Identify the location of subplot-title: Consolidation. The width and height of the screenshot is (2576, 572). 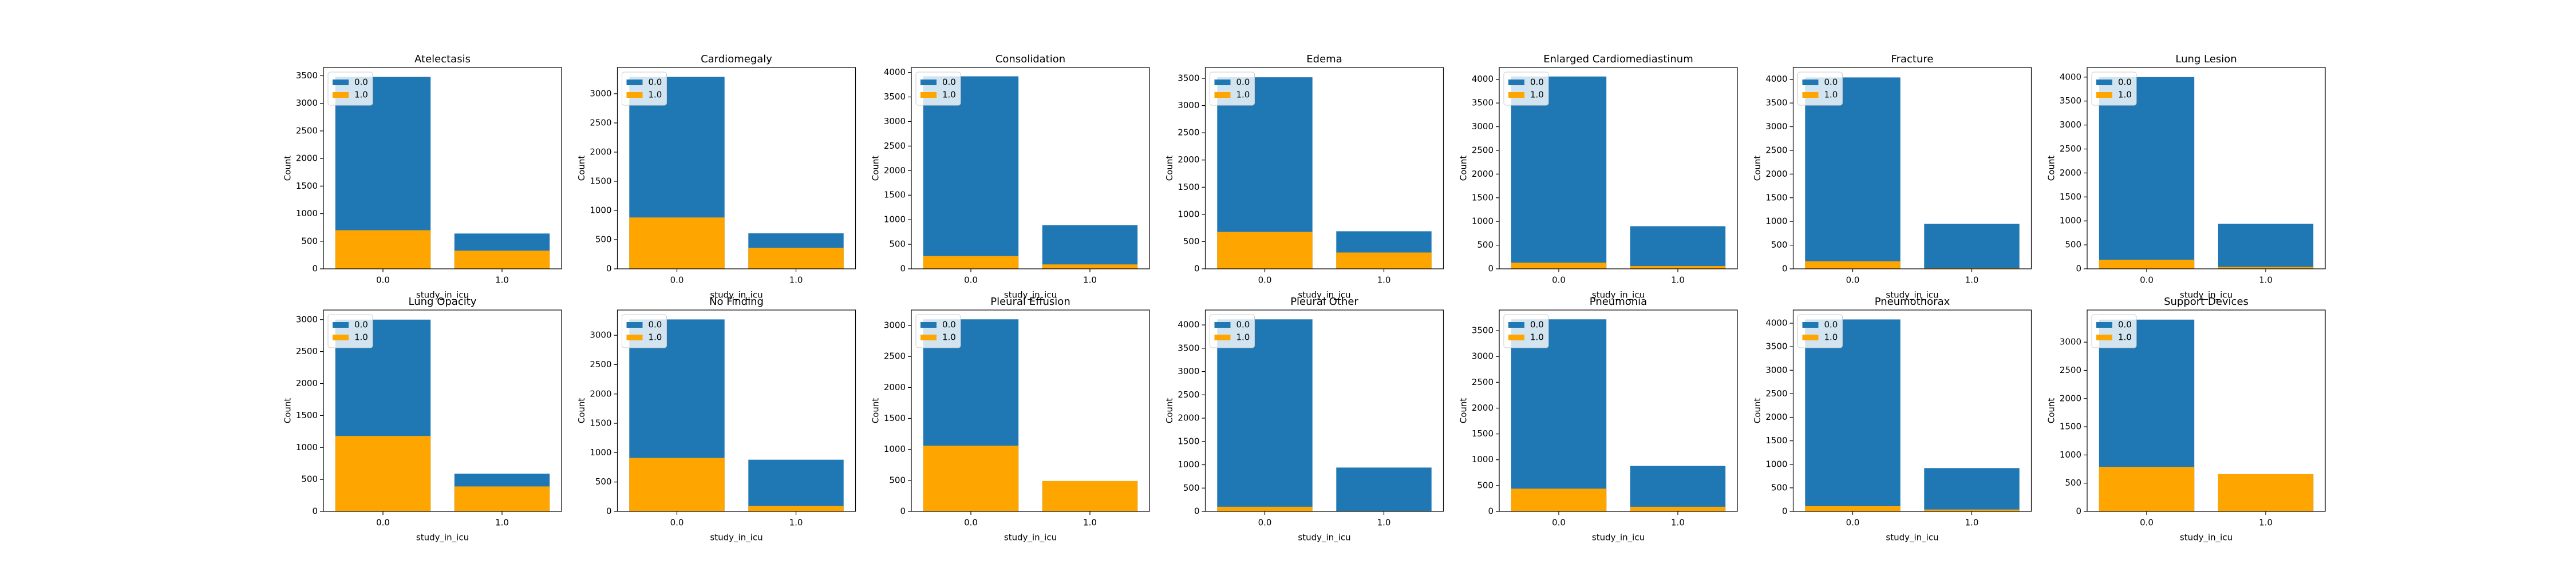
(1030, 59).